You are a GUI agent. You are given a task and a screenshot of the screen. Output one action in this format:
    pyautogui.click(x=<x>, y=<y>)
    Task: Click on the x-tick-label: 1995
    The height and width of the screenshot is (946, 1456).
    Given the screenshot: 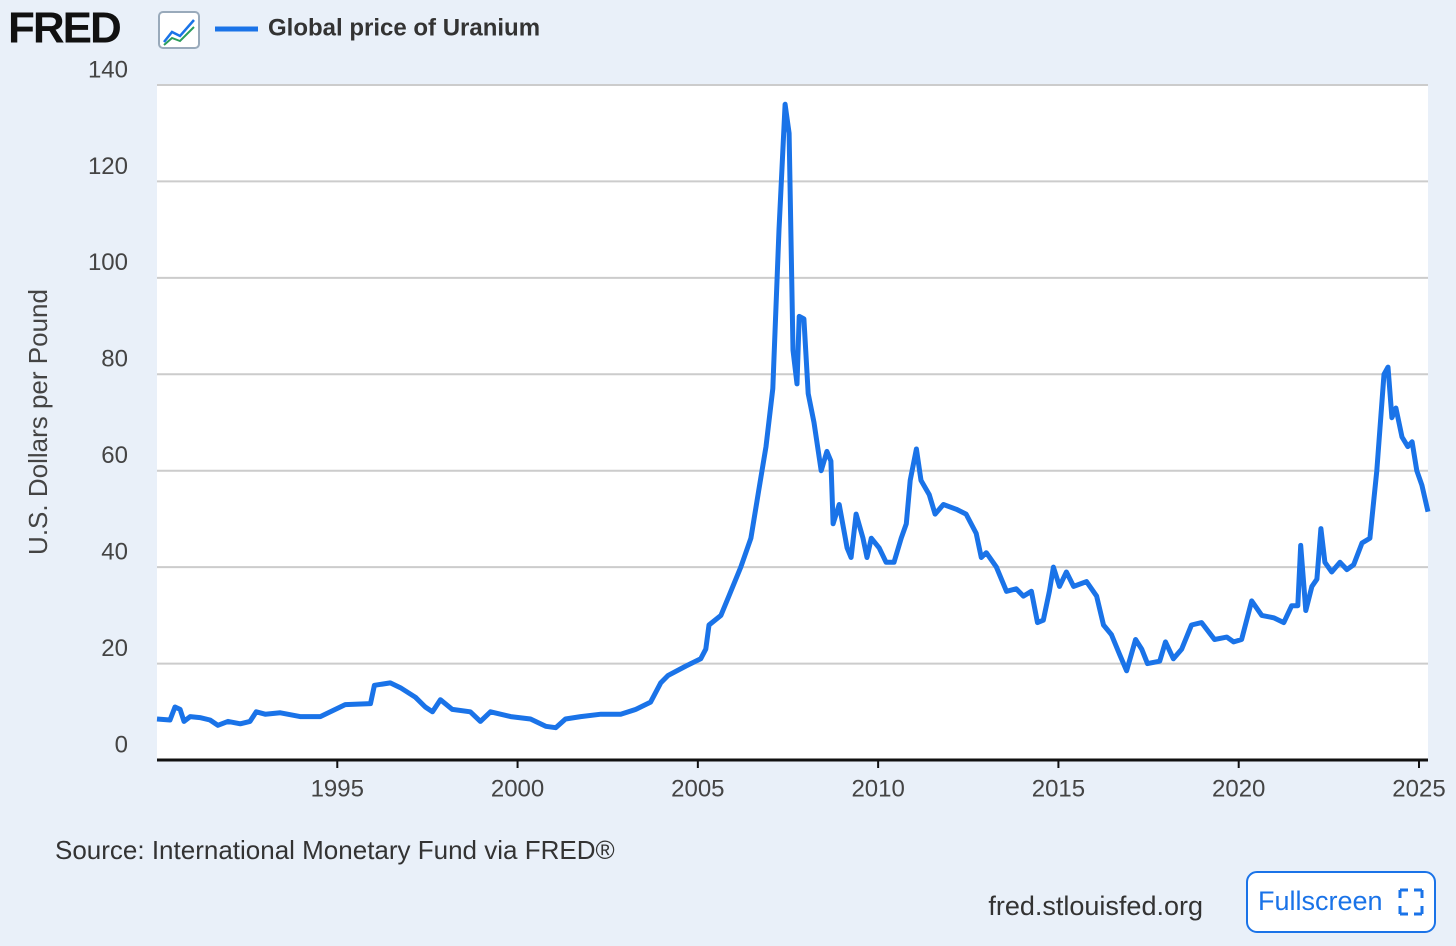 What is the action you would take?
    pyautogui.click(x=337, y=788)
    